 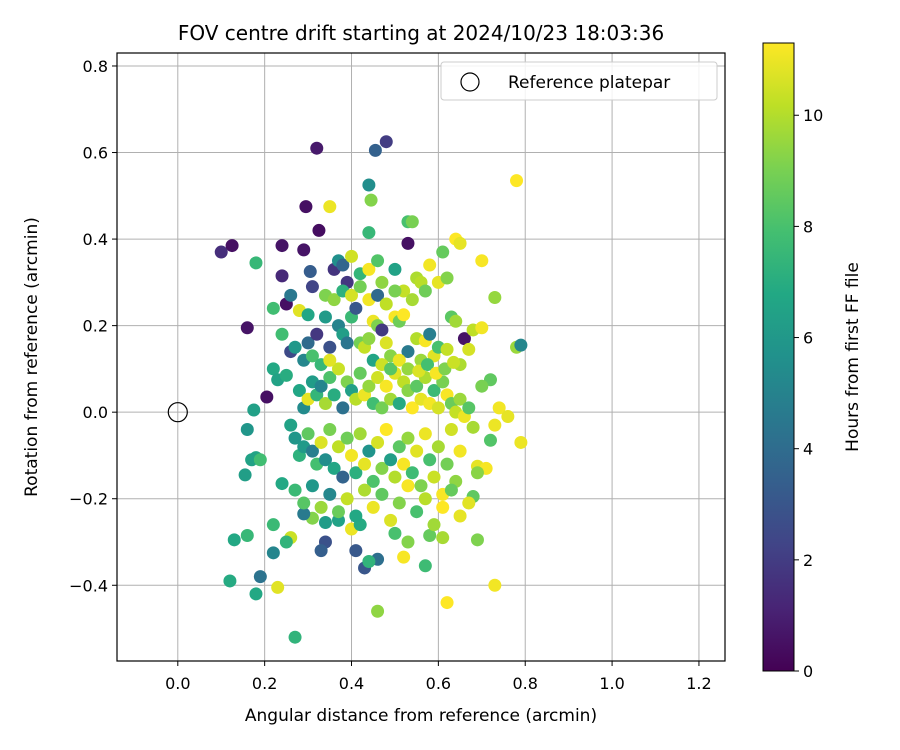 What do you see at coordinates (95, 326) in the screenshot?
I see `y-tick-label: 0.2` at bounding box center [95, 326].